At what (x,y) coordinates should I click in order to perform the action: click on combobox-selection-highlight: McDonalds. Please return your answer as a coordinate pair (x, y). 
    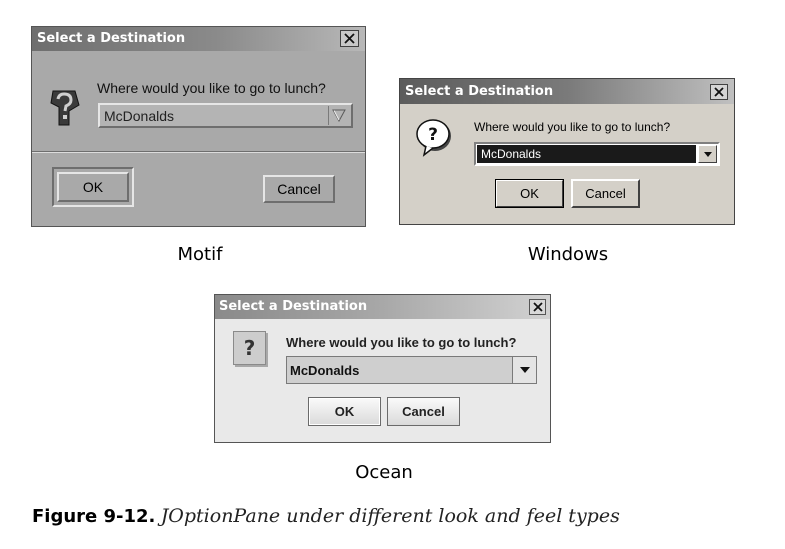
    Looking at the image, I should click on (586, 154).